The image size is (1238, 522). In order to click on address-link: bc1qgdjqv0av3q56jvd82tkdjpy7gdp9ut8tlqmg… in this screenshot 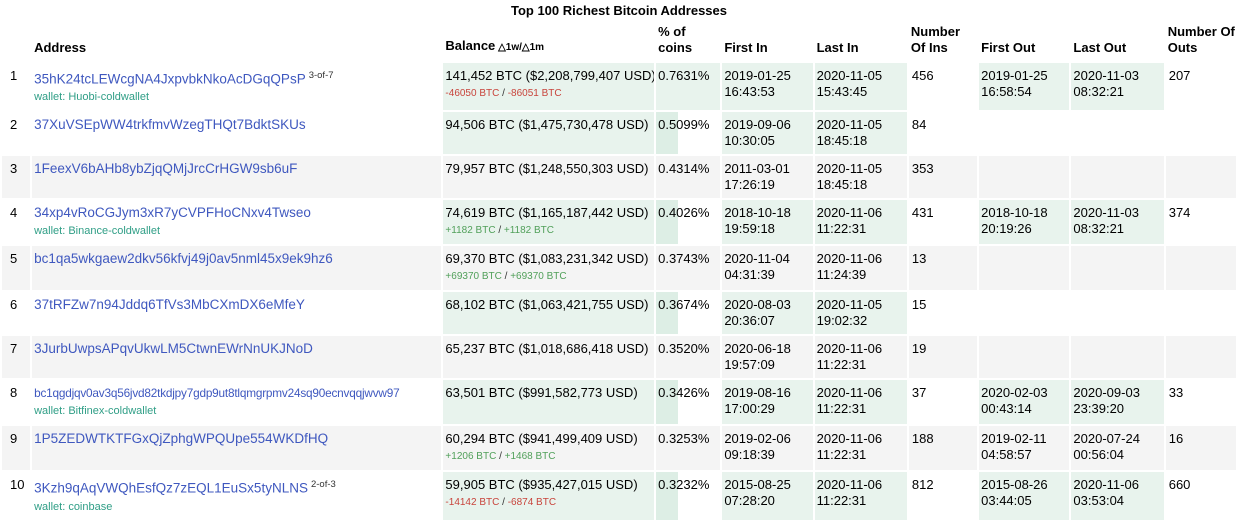, I will do `click(217, 393)`.